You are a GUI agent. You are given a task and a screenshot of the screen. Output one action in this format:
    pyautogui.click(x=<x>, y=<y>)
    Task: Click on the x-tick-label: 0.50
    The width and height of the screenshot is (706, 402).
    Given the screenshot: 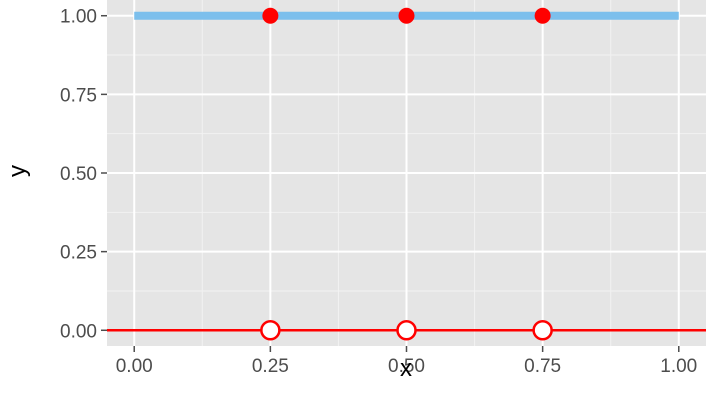 What is the action you would take?
    pyautogui.click(x=406, y=366)
    